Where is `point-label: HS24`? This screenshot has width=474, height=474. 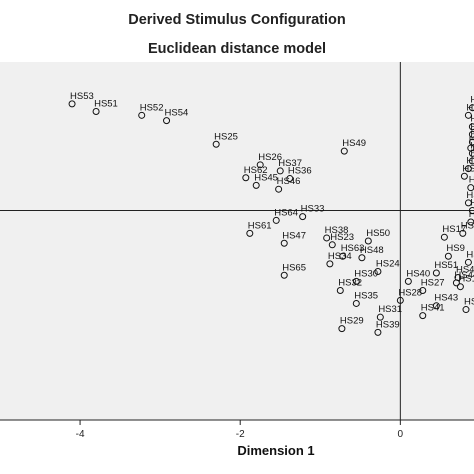
point-label: HS24 is located at coordinates (388, 263).